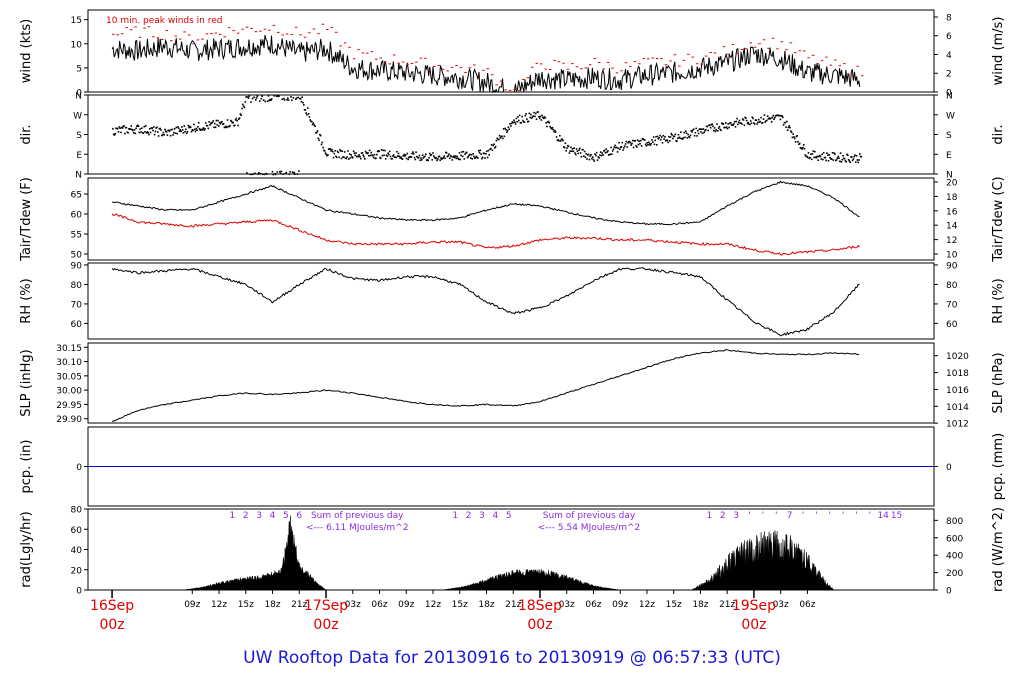 The height and width of the screenshot is (700, 1024). Describe the element at coordinates (26, 219) in the screenshot. I see `ylabel-left-temp: Tair/Tdew (F)` at that location.